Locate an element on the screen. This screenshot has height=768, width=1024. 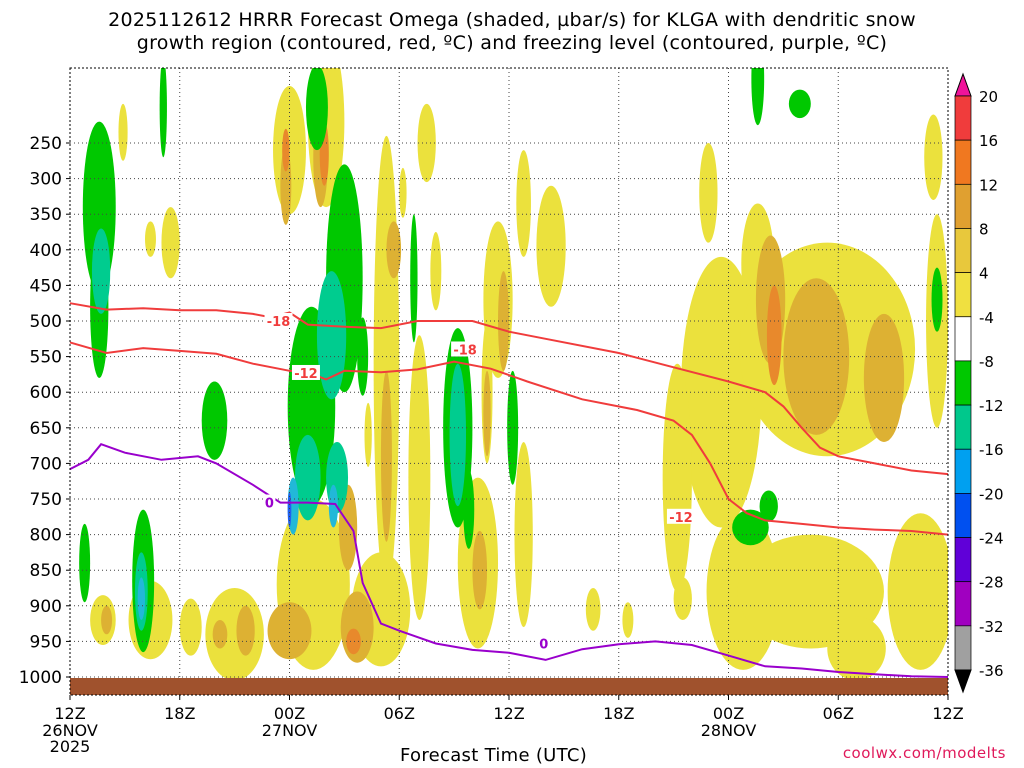
colorbar-bottom-arrow is located at coordinates (963, 681).